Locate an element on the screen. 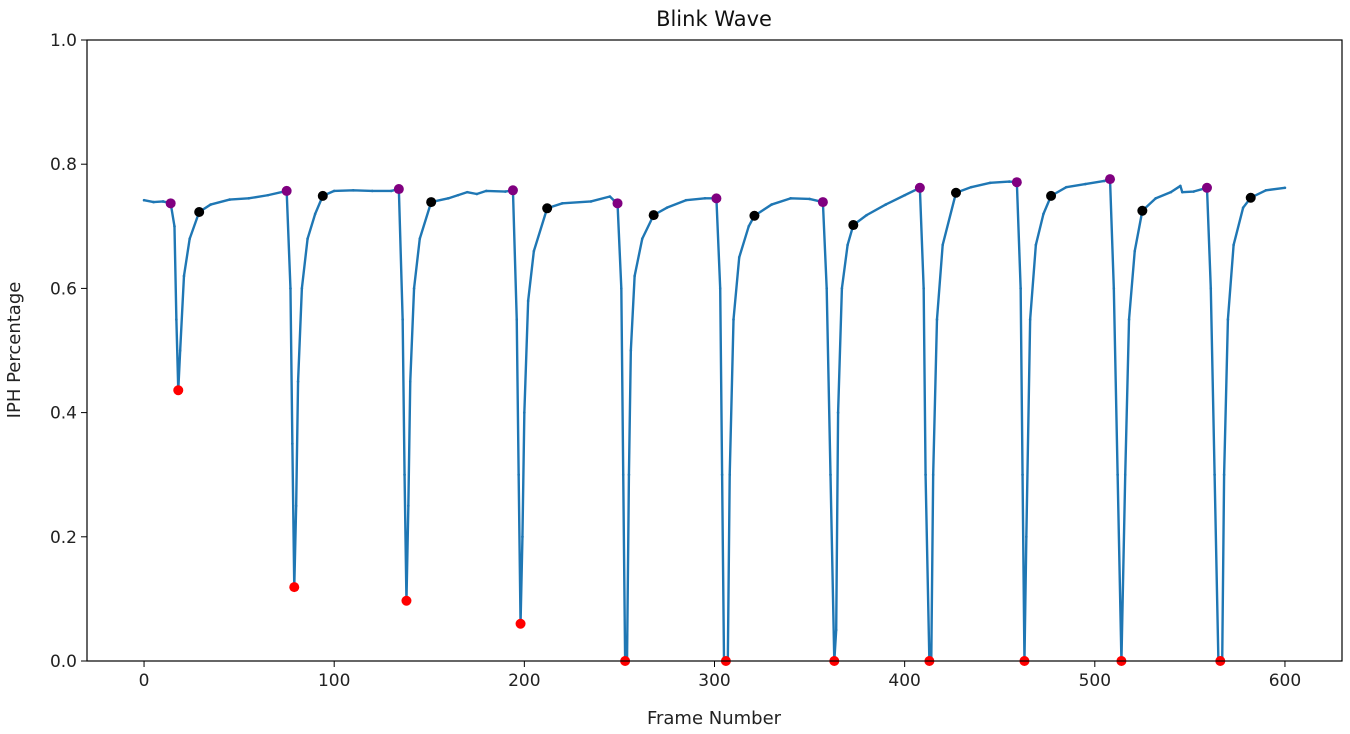 This screenshot has height=734, width=1350. y-tick-label: 1.0 is located at coordinates (63, 41).